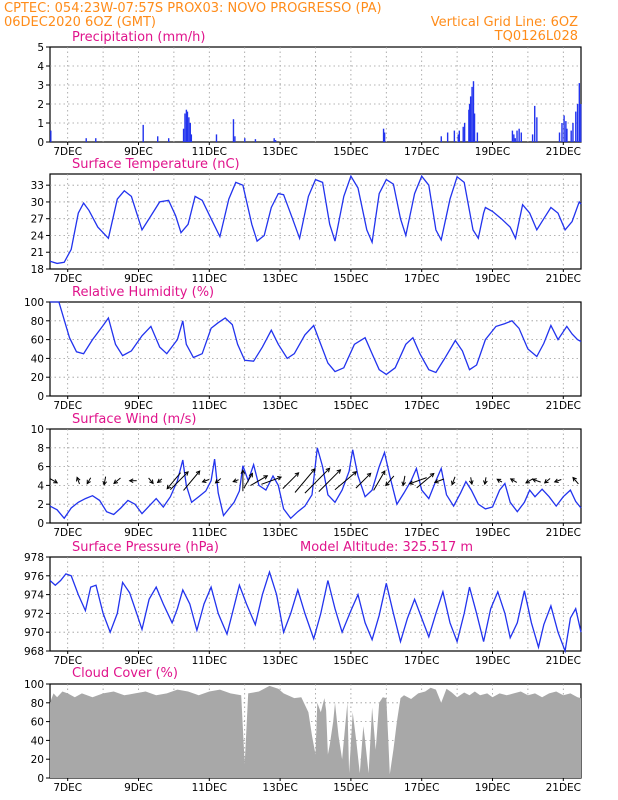 The height and width of the screenshot is (800, 618). Describe the element at coordinates (37, 220) in the screenshot. I see `temp-ytick-label: 27` at that location.